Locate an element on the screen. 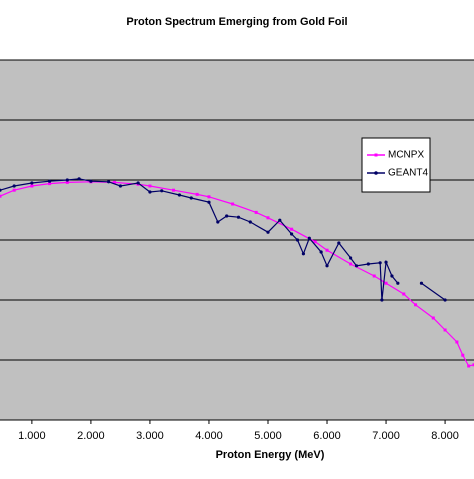  x-tick-label: 3.000 is located at coordinates (150, 436).